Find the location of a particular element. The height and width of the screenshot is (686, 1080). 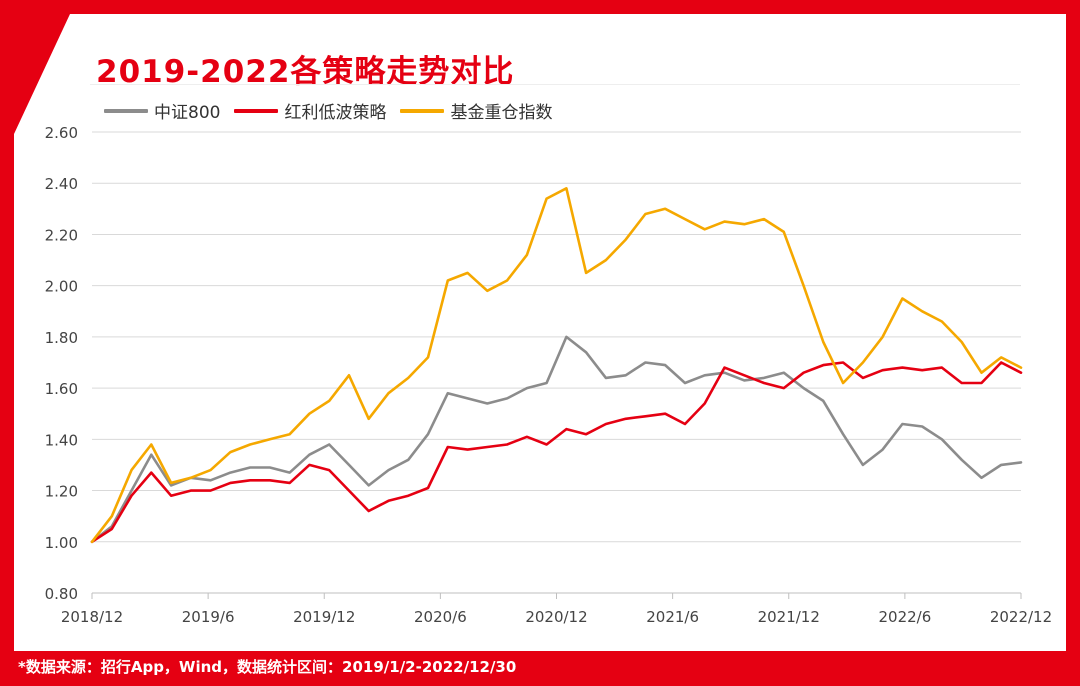

y-tick-label: 1.00 is located at coordinates (61, 543).